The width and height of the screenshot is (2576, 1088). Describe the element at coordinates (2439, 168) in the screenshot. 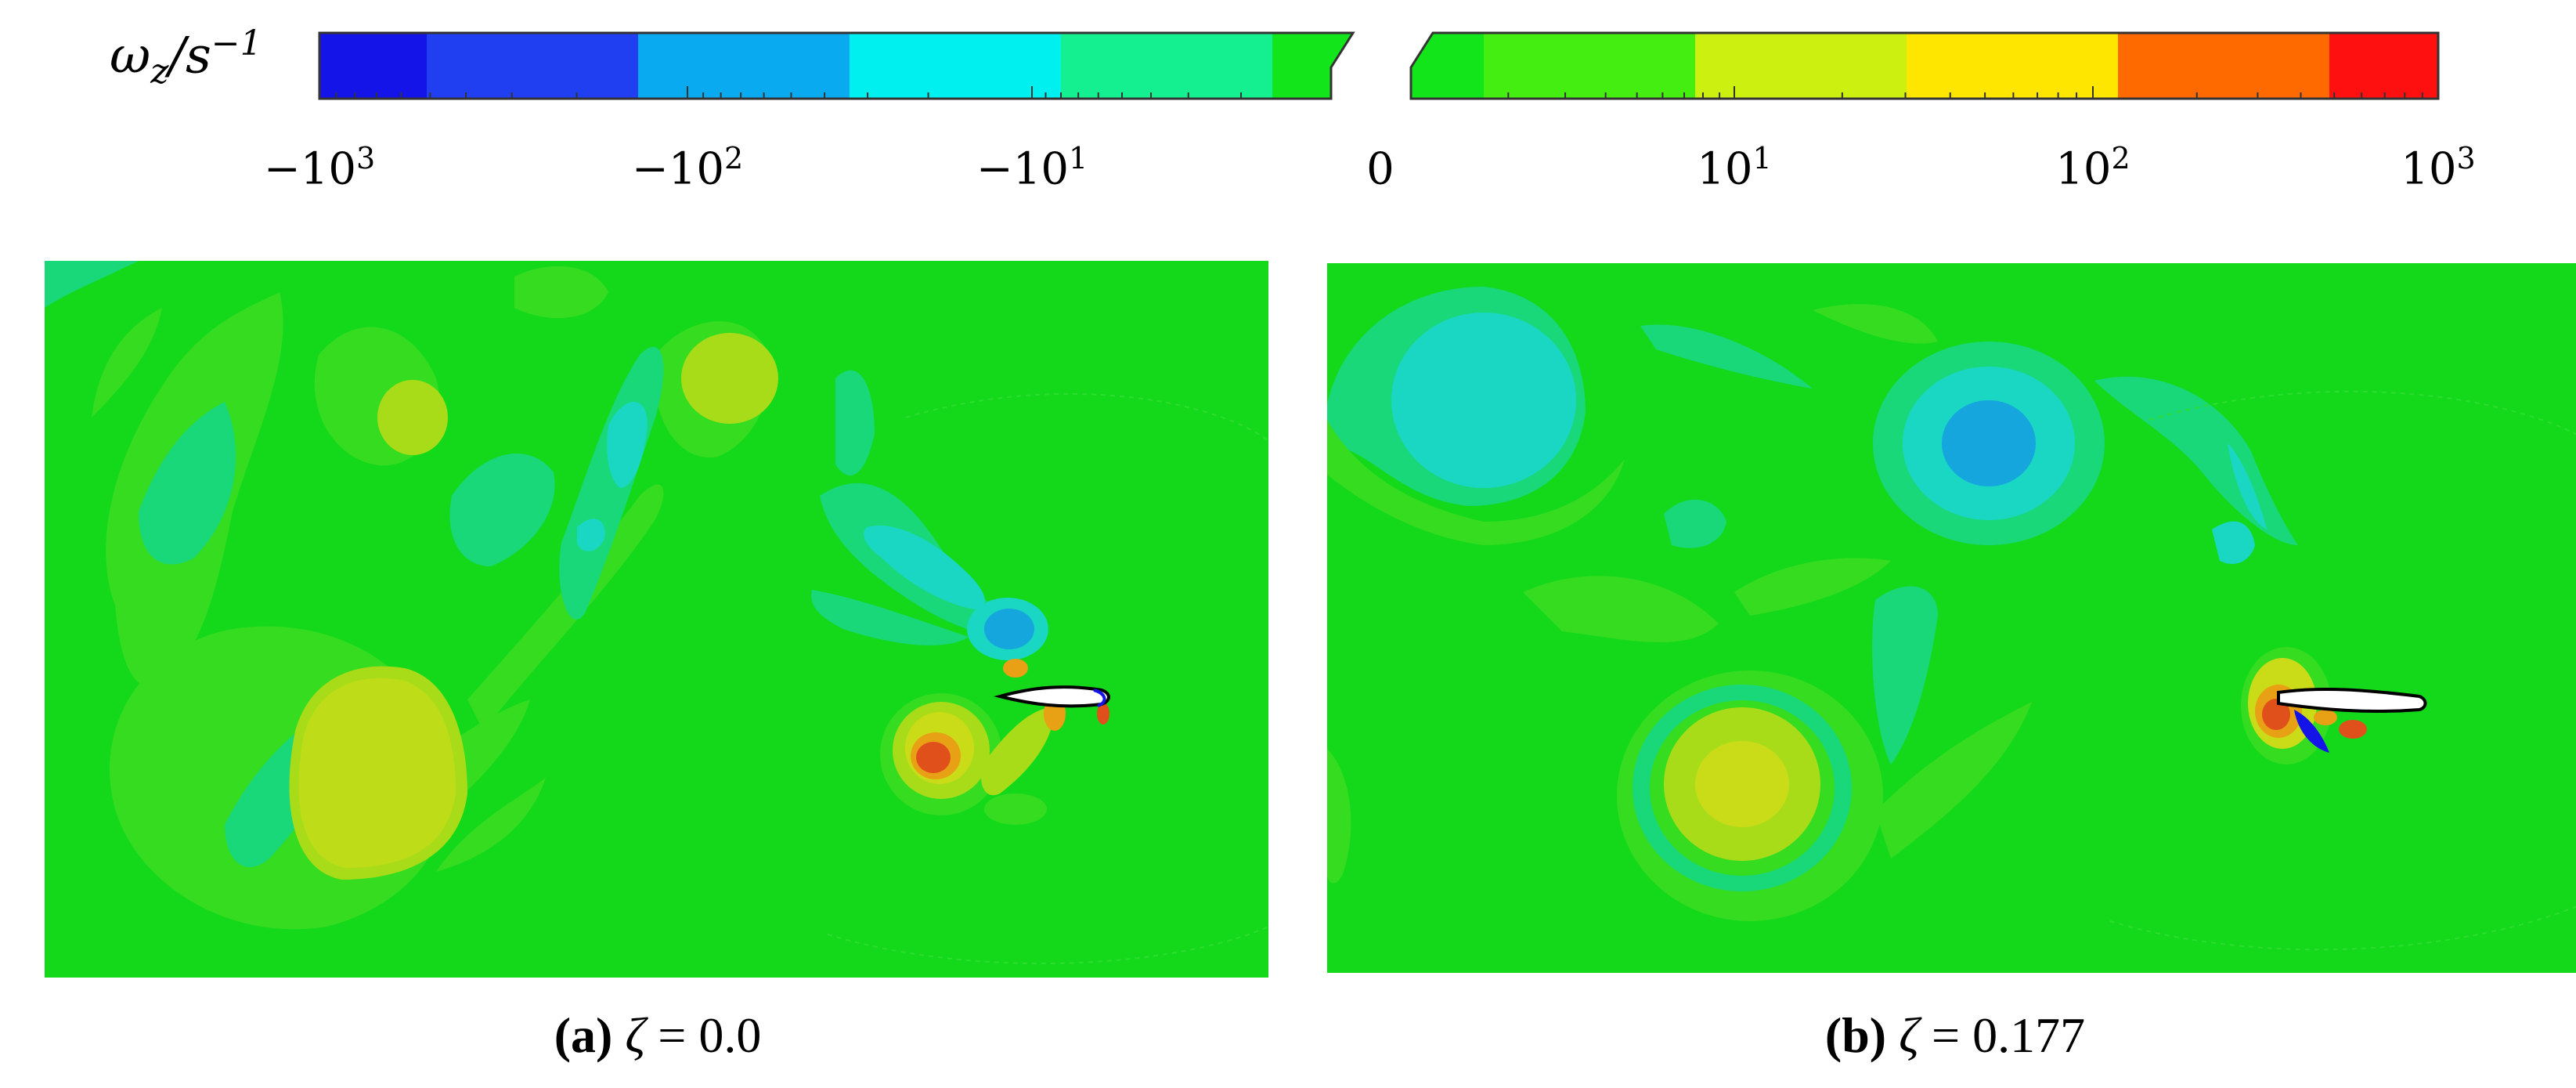

I see `tick-label-pos-1e3: 103` at that location.